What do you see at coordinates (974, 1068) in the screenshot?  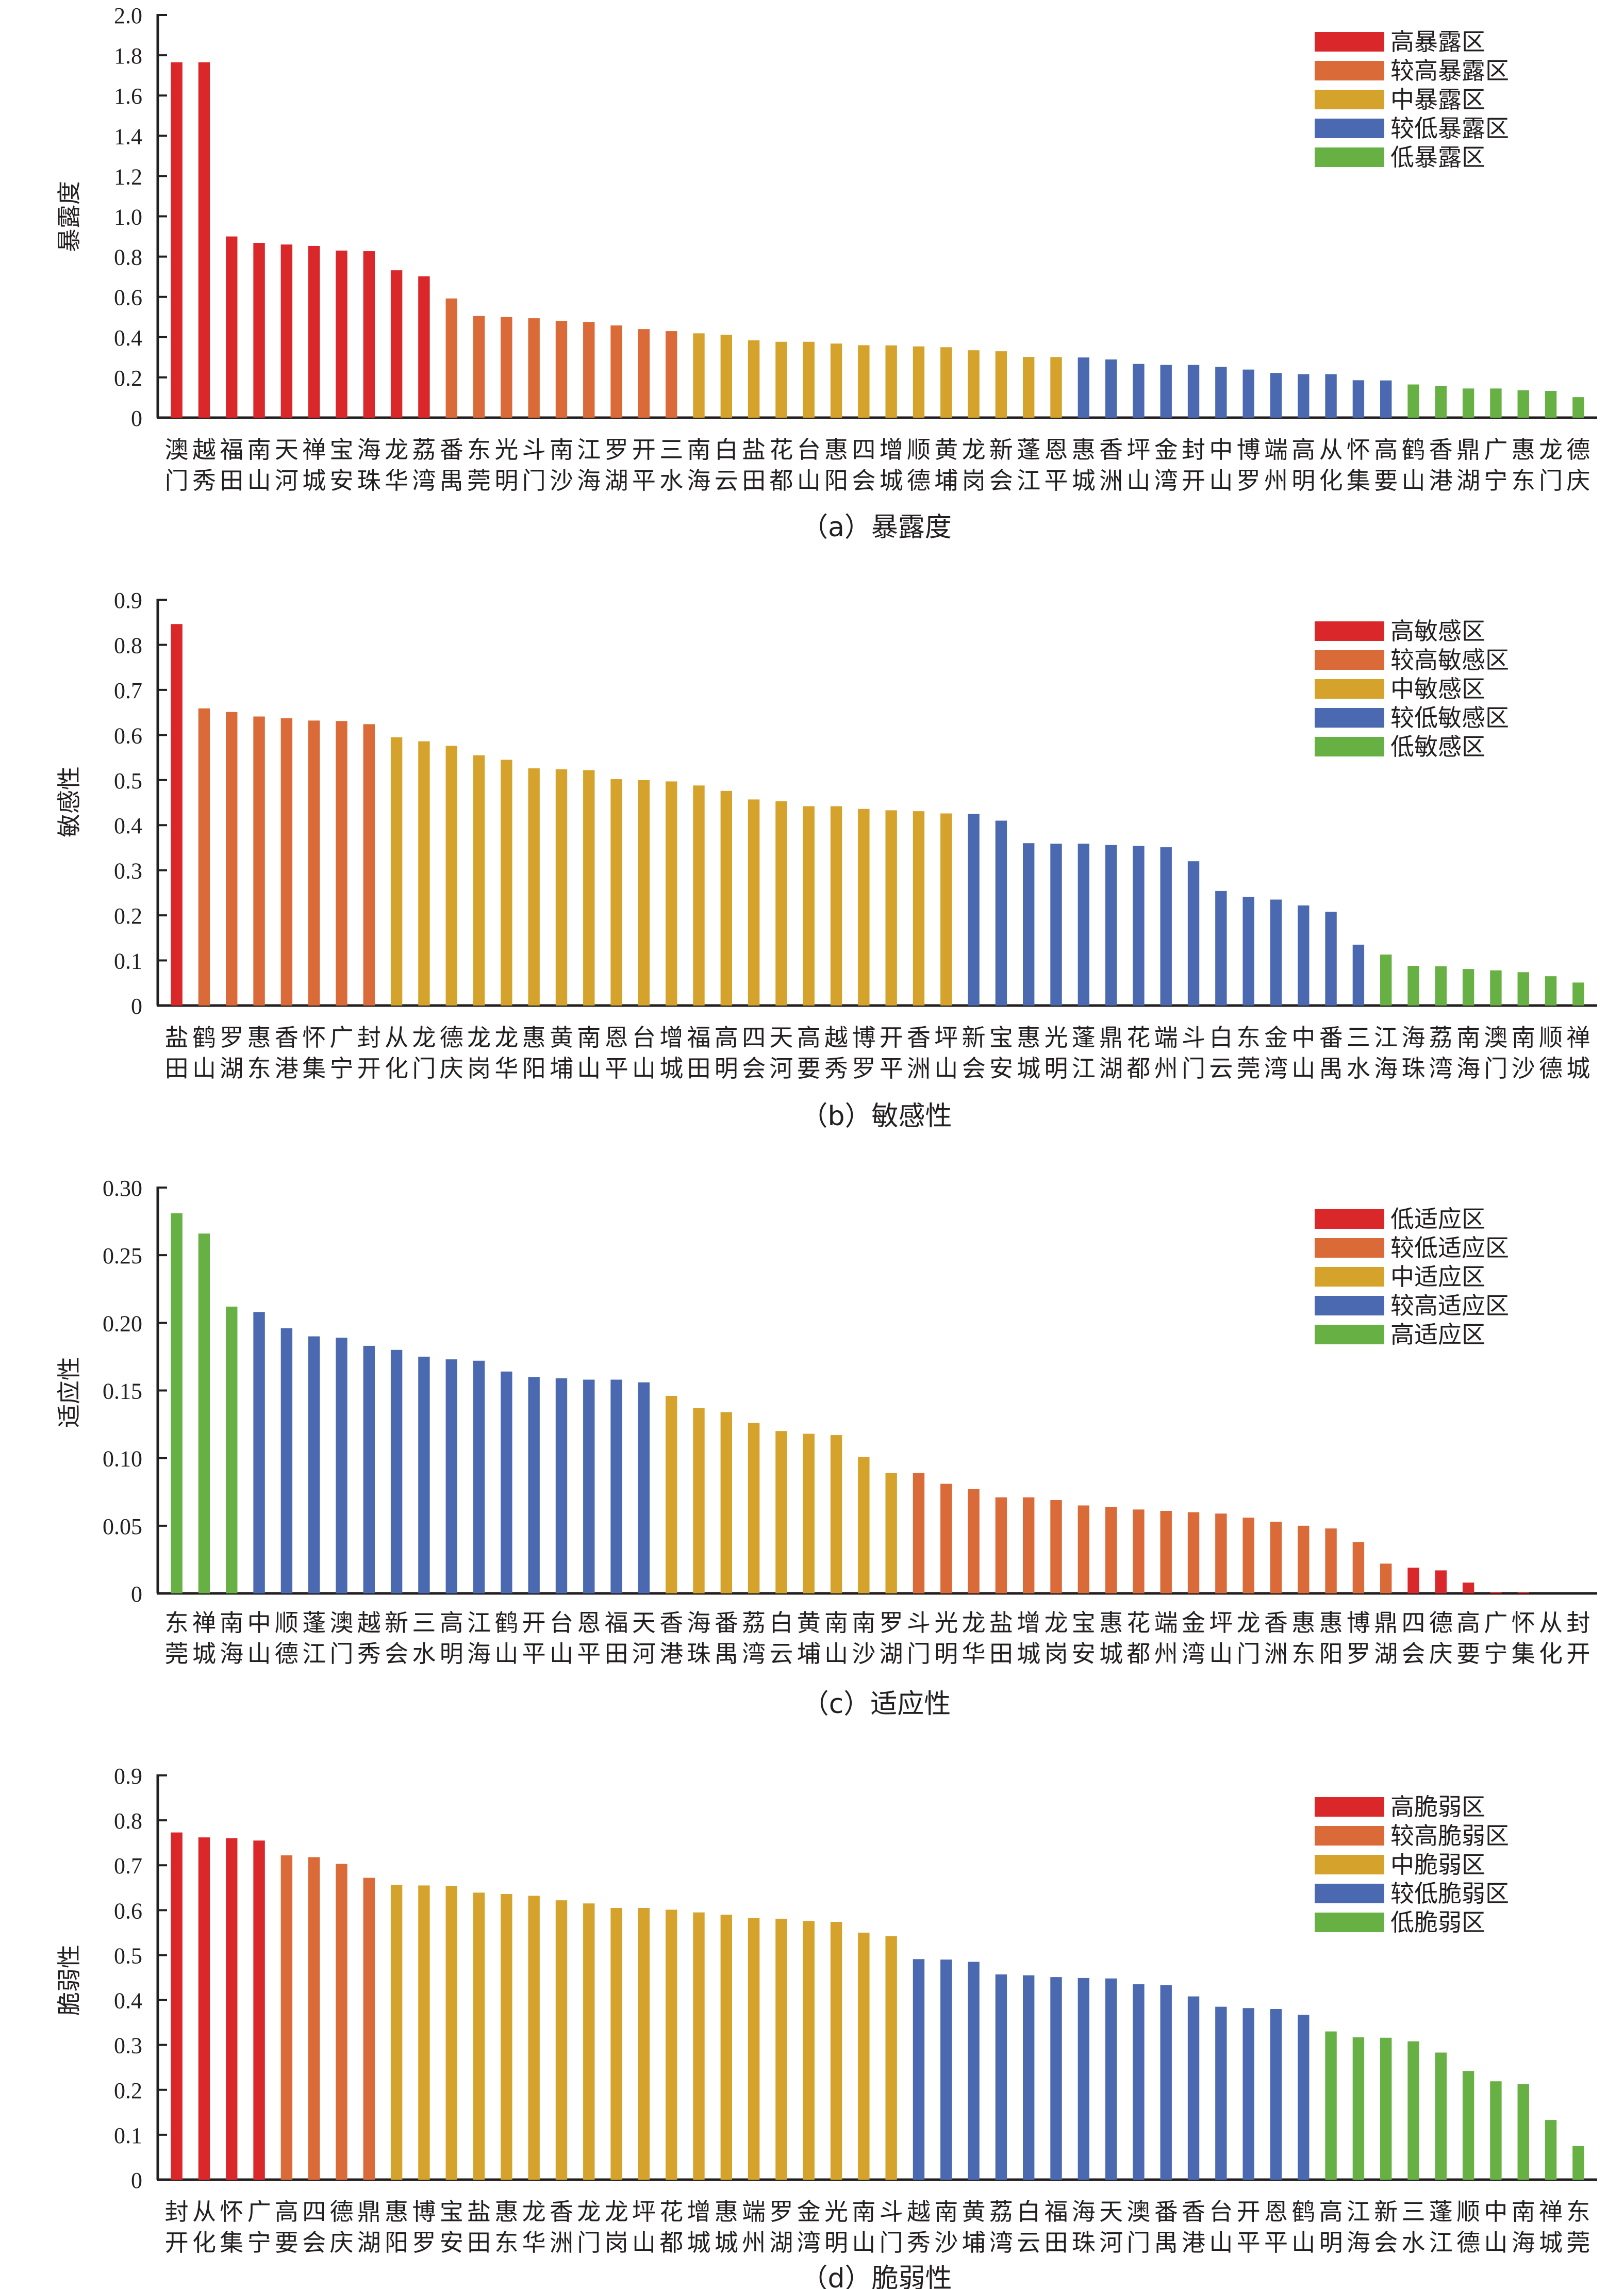 I see `x-tick-label: 会` at bounding box center [974, 1068].